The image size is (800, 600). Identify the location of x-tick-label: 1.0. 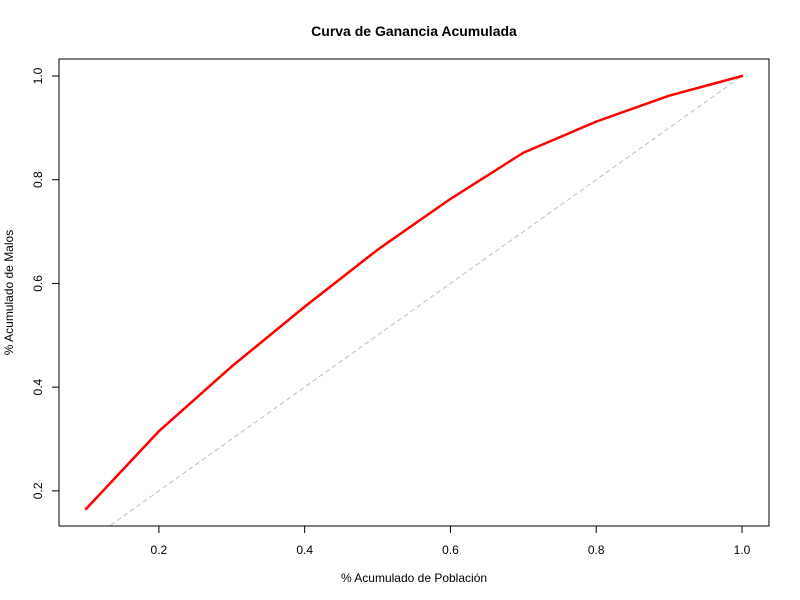
(742, 550).